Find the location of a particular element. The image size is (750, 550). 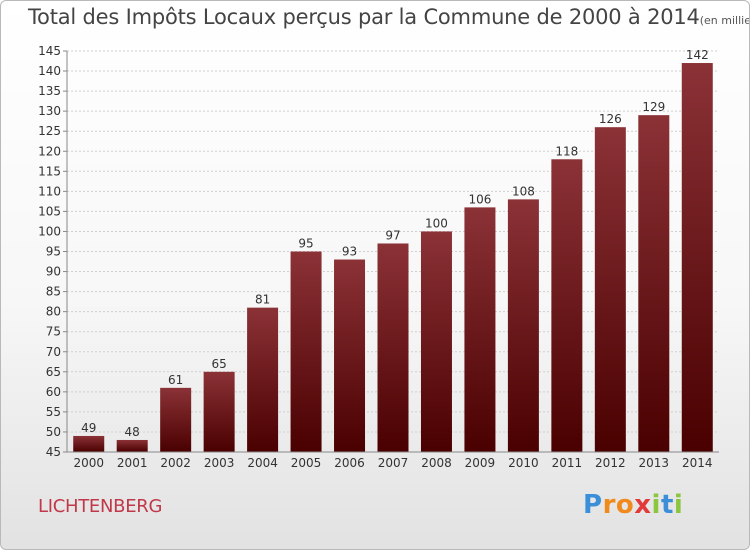

y-tick-label: 140 is located at coordinates (49, 71).